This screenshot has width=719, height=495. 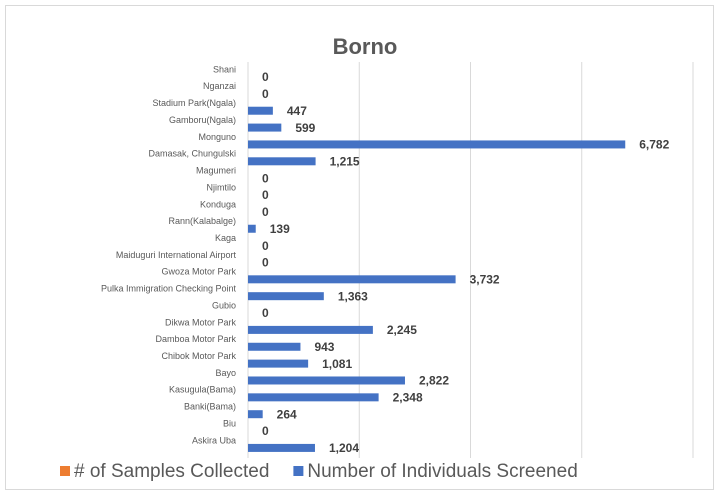 What do you see at coordinates (201, 322) in the screenshot?
I see `category-label: Dikwa Motor Park` at bounding box center [201, 322].